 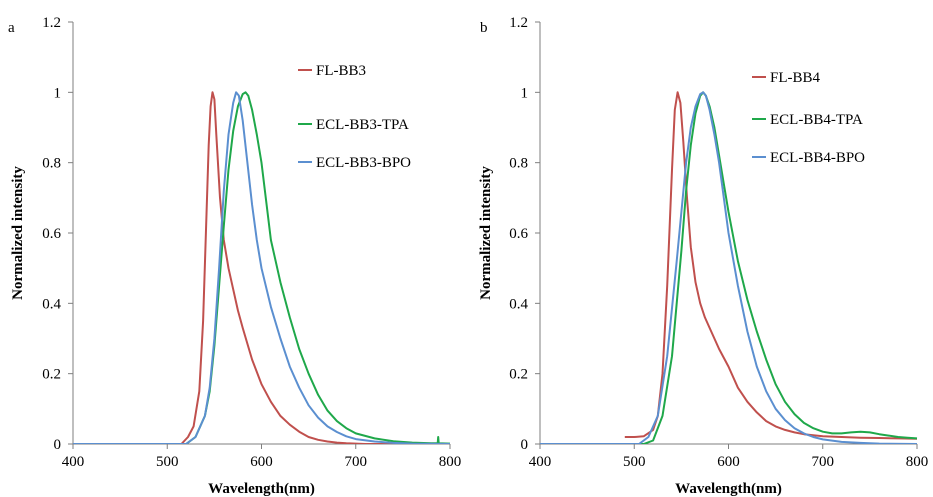 What do you see at coordinates (363, 163) in the screenshot?
I see `legend-label: ECL-BB3-BPO` at bounding box center [363, 163].